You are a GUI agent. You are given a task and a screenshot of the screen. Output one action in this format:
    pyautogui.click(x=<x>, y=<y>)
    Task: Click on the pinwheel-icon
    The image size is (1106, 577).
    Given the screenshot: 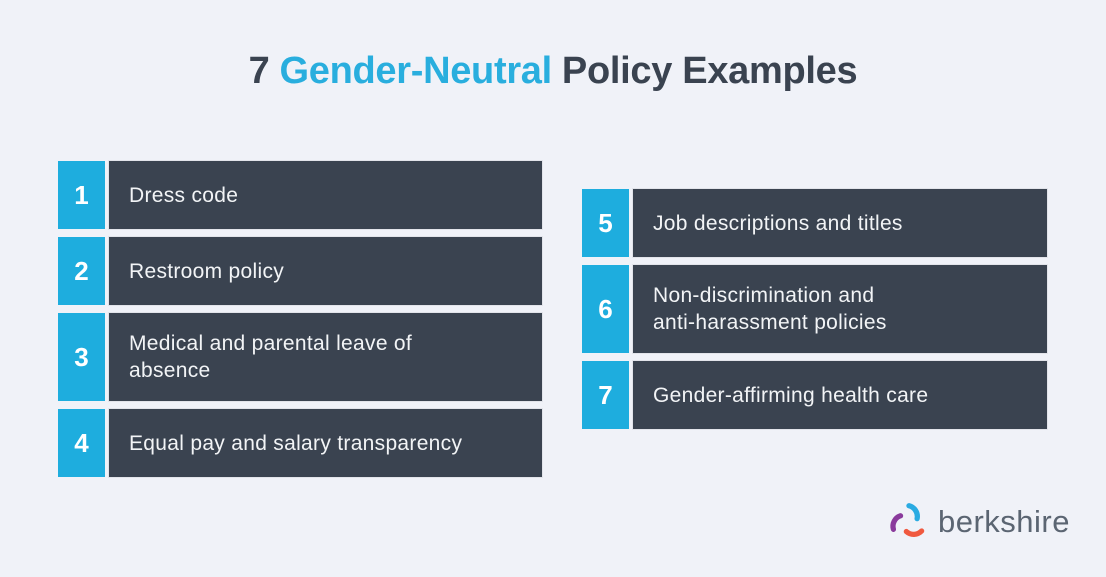 What is the action you would take?
    pyautogui.click(x=907, y=520)
    